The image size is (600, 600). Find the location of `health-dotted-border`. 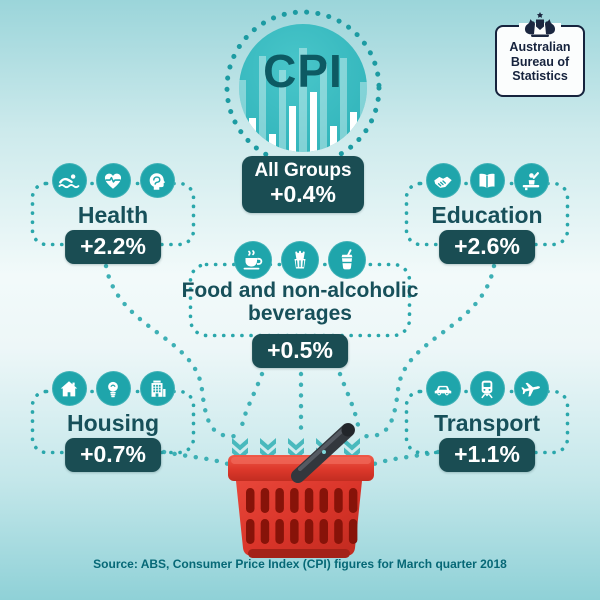

health-dotted-border is located at coordinates (113, 214).